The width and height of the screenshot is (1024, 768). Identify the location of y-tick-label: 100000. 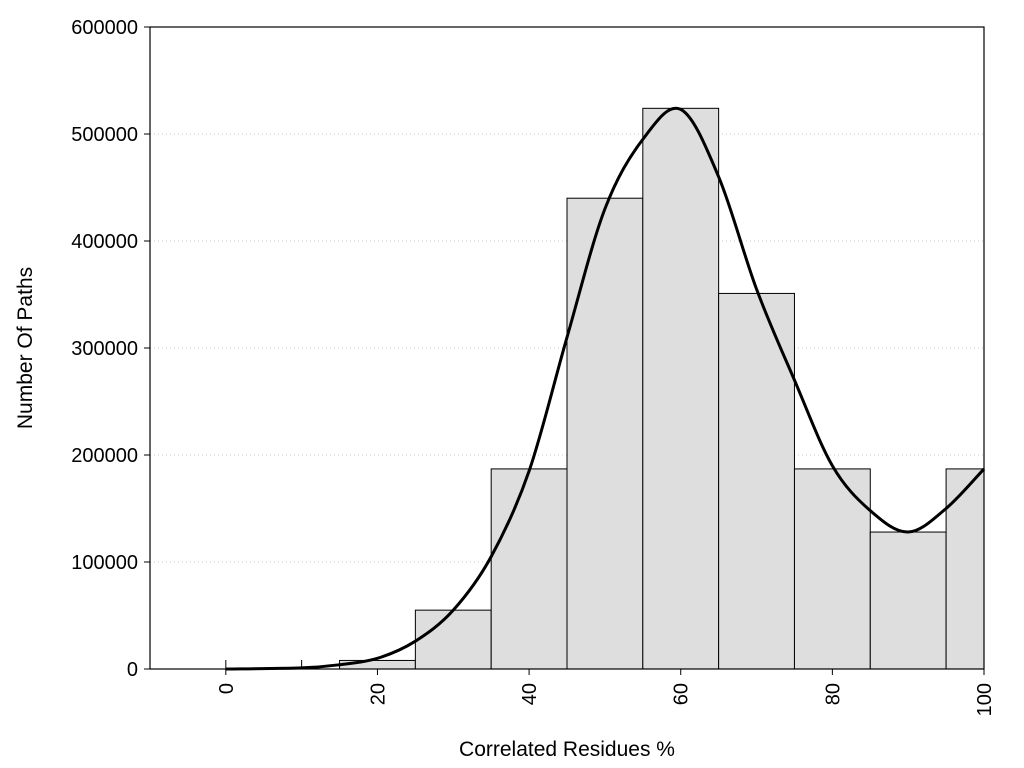
(104, 563).